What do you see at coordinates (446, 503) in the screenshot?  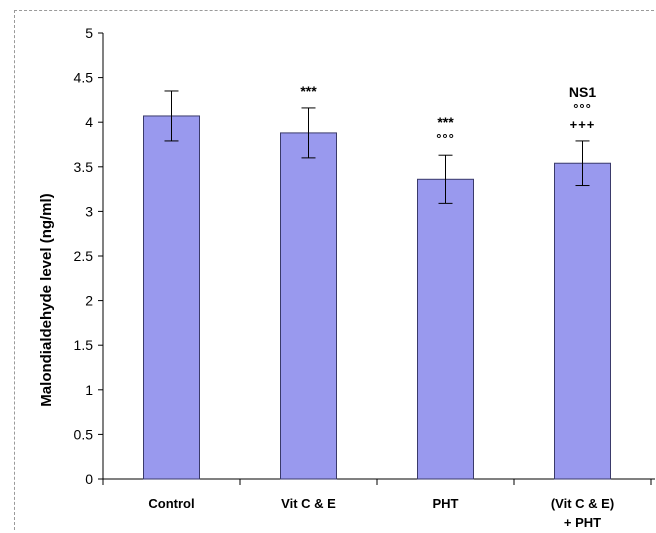 I see `x-category-label: PHT` at bounding box center [446, 503].